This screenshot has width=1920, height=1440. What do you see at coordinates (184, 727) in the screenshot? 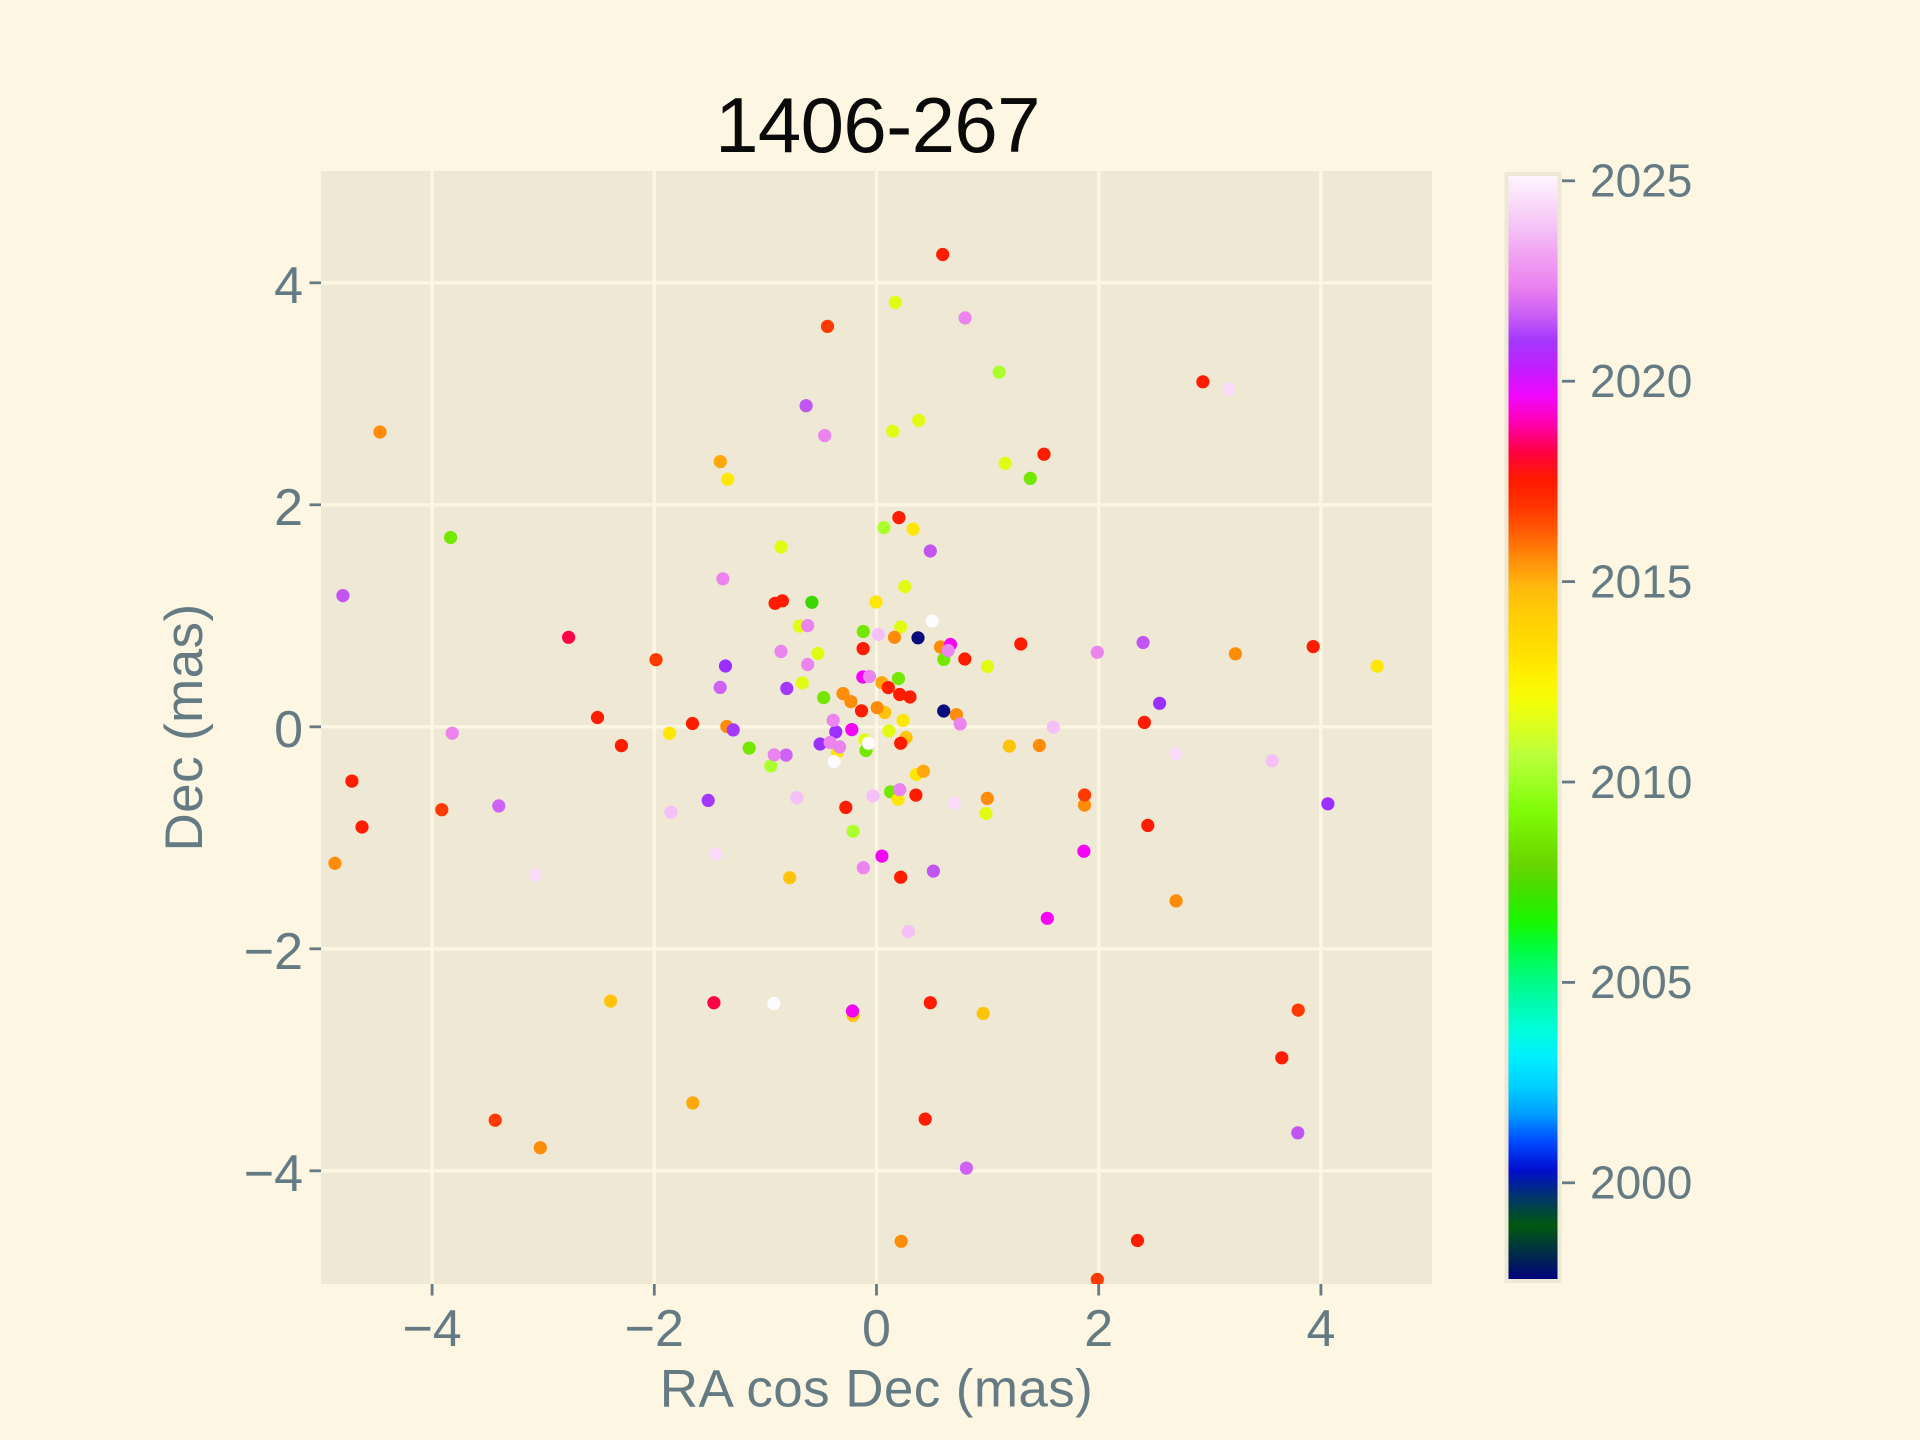
I see `svg-text: Dec (mas)` at bounding box center [184, 727].